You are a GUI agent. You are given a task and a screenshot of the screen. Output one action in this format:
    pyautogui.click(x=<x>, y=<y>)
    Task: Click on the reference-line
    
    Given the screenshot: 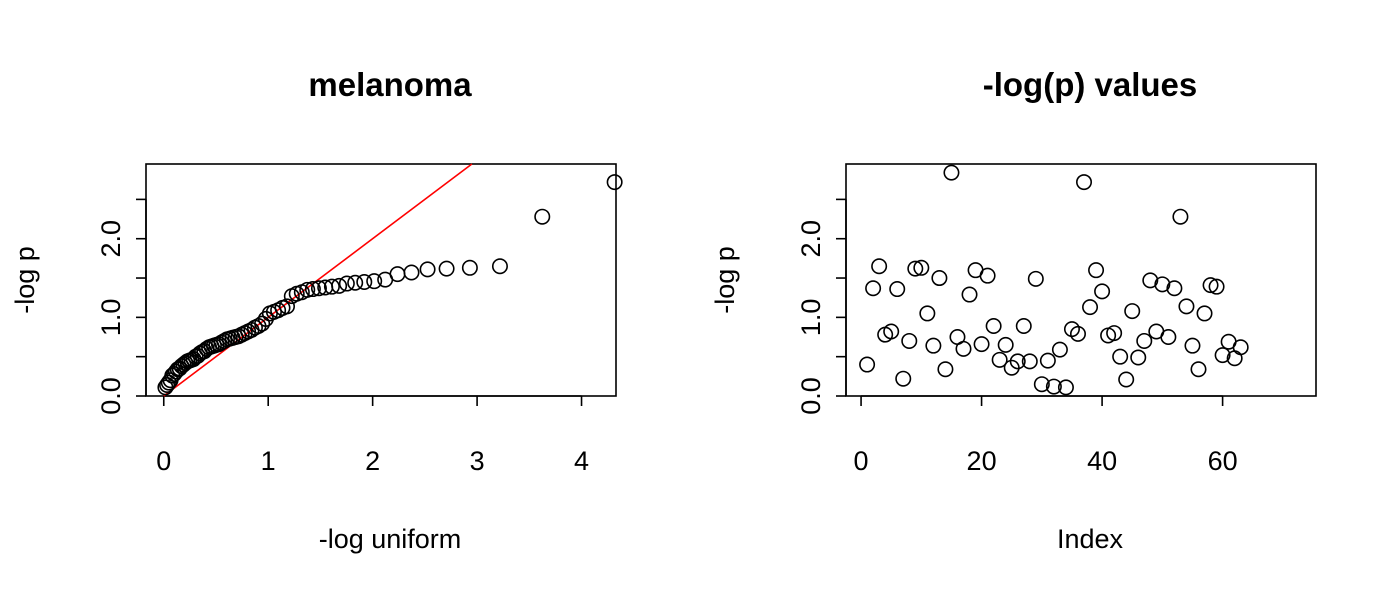 What is the action you would take?
    pyautogui.click(x=318, y=280)
    